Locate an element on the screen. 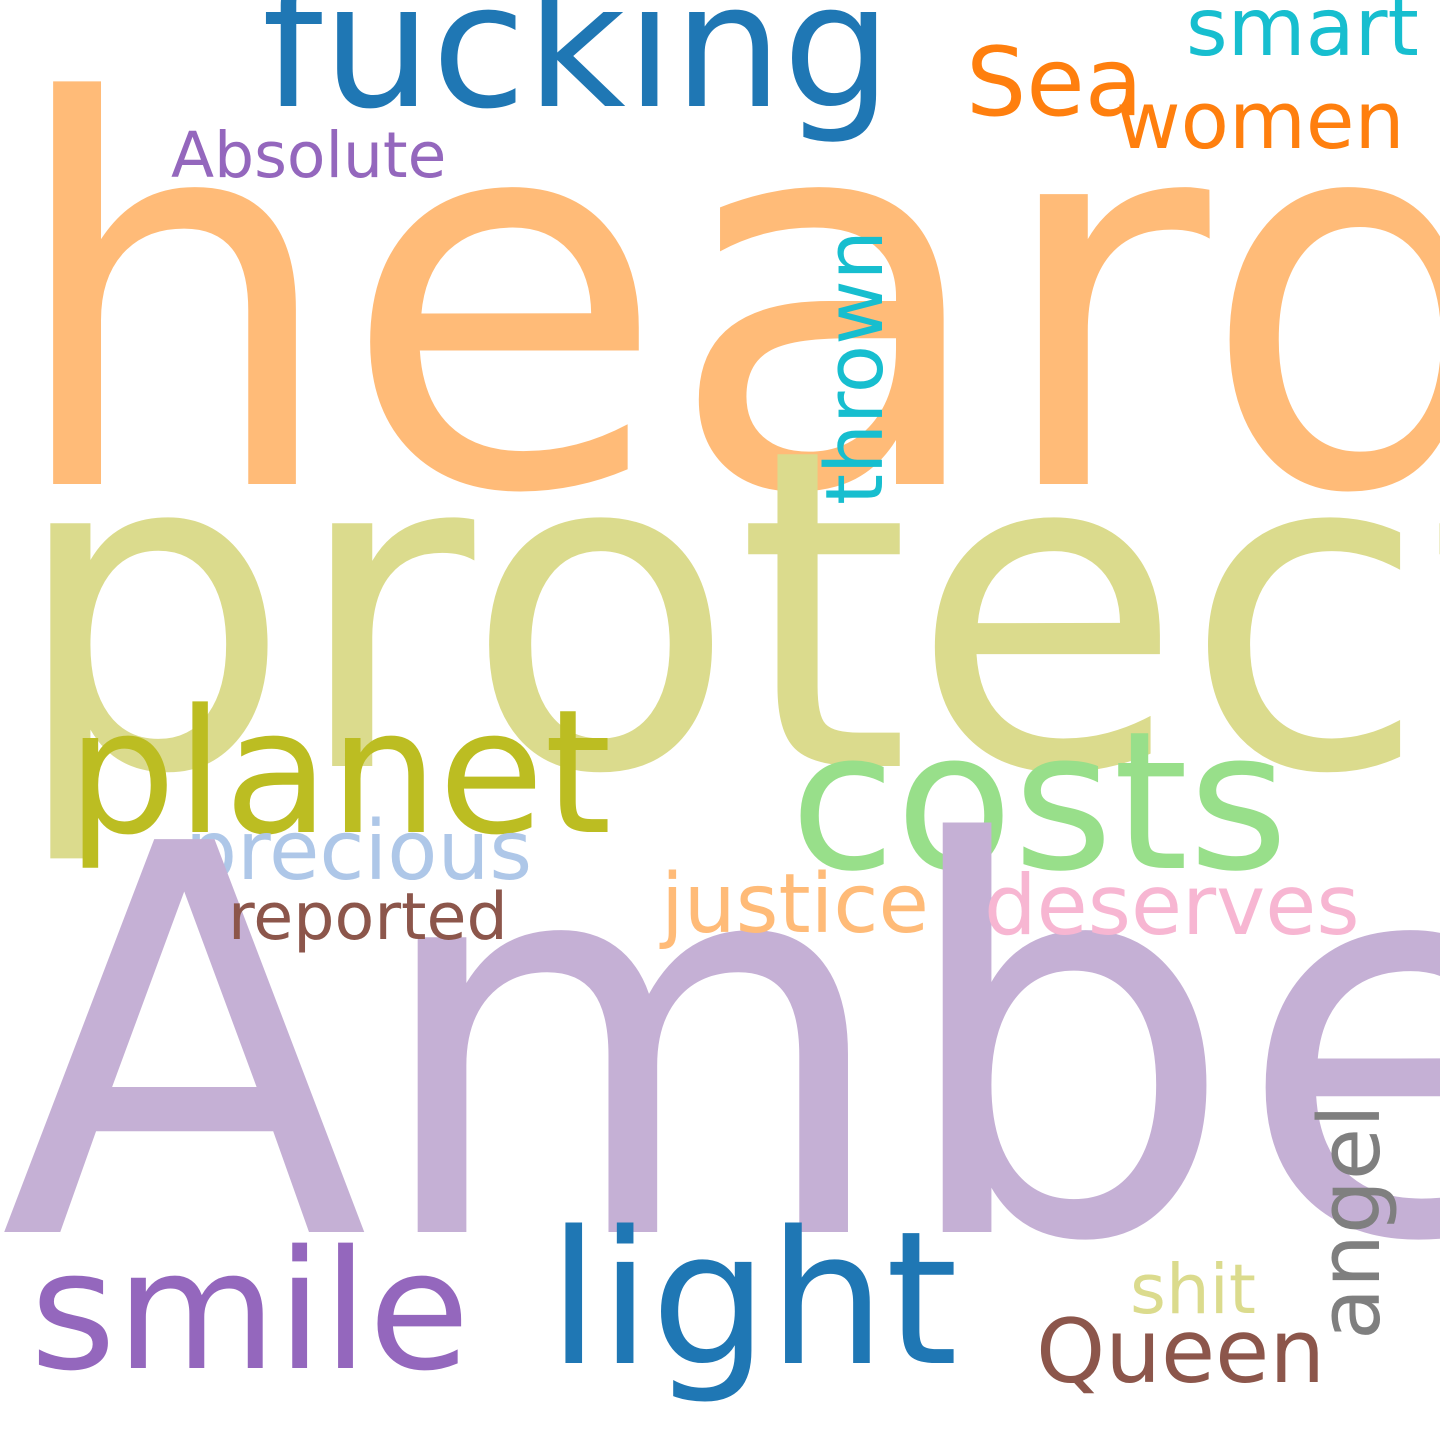 This screenshot has width=1440, height=1440. word-queen: Queen is located at coordinates (1181, 1351).